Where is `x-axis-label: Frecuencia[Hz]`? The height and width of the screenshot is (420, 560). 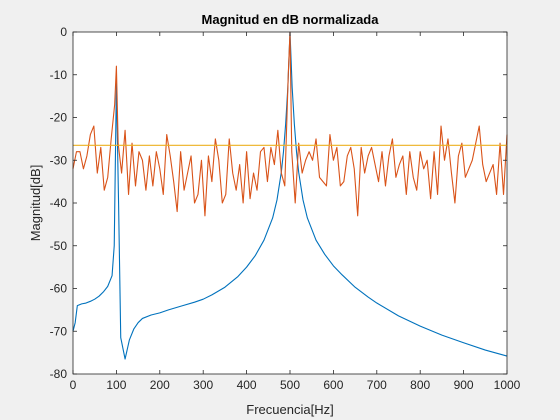
x-axis-label: Frecuencia[Hz] is located at coordinates (289, 409).